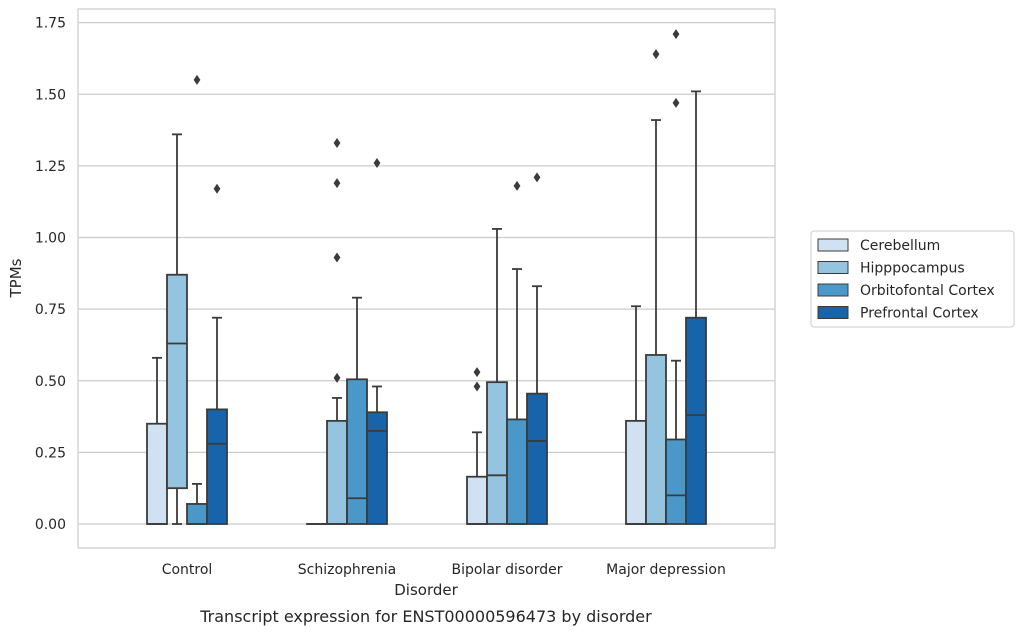  What do you see at coordinates (50, 274) in the screenshot?
I see `y-axis-ticks: 0.00 0.25 0.50 0.75 1.00 1.25 1.50 1.75` at bounding box center [50, 274].